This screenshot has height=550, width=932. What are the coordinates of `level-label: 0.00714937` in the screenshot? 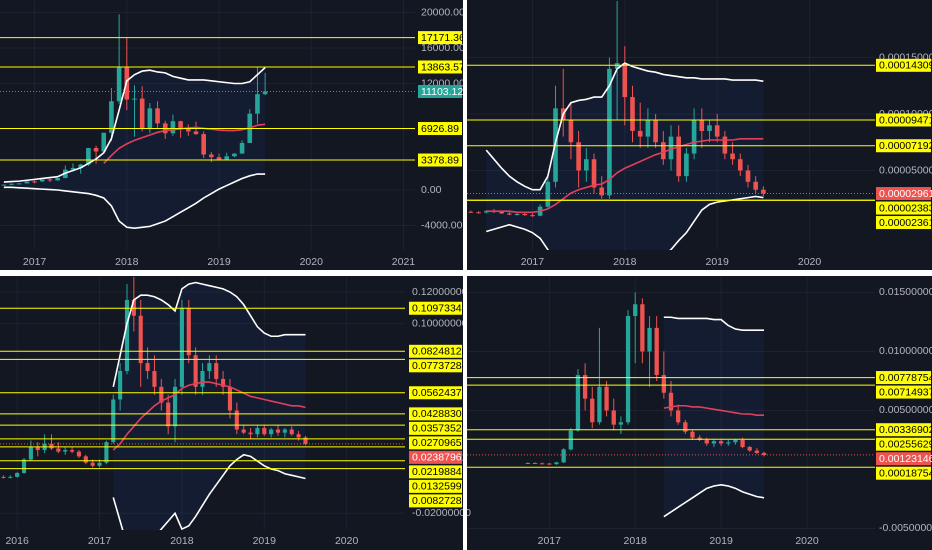 It's located at (905, 392).